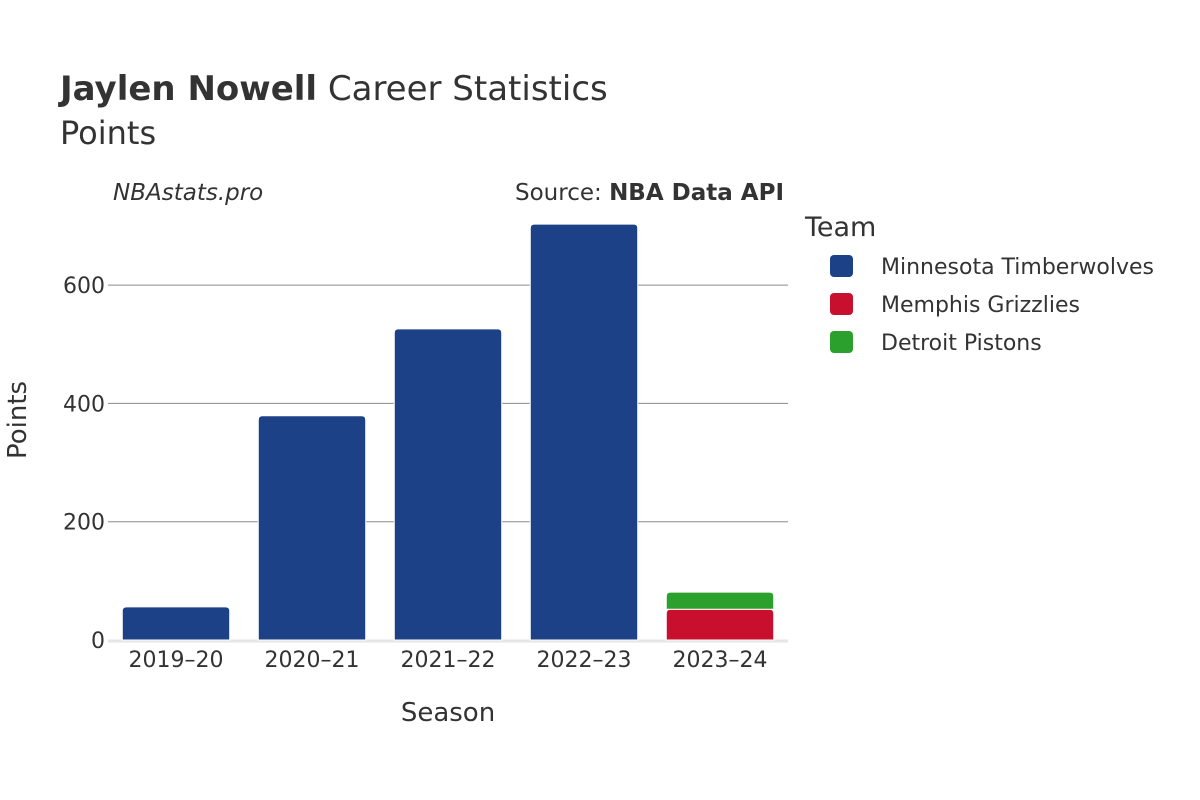  What do you see at coordinates (84, 404) in the screenshot?
I see `y-tick-label: 400` at bounding box center [84, 404].